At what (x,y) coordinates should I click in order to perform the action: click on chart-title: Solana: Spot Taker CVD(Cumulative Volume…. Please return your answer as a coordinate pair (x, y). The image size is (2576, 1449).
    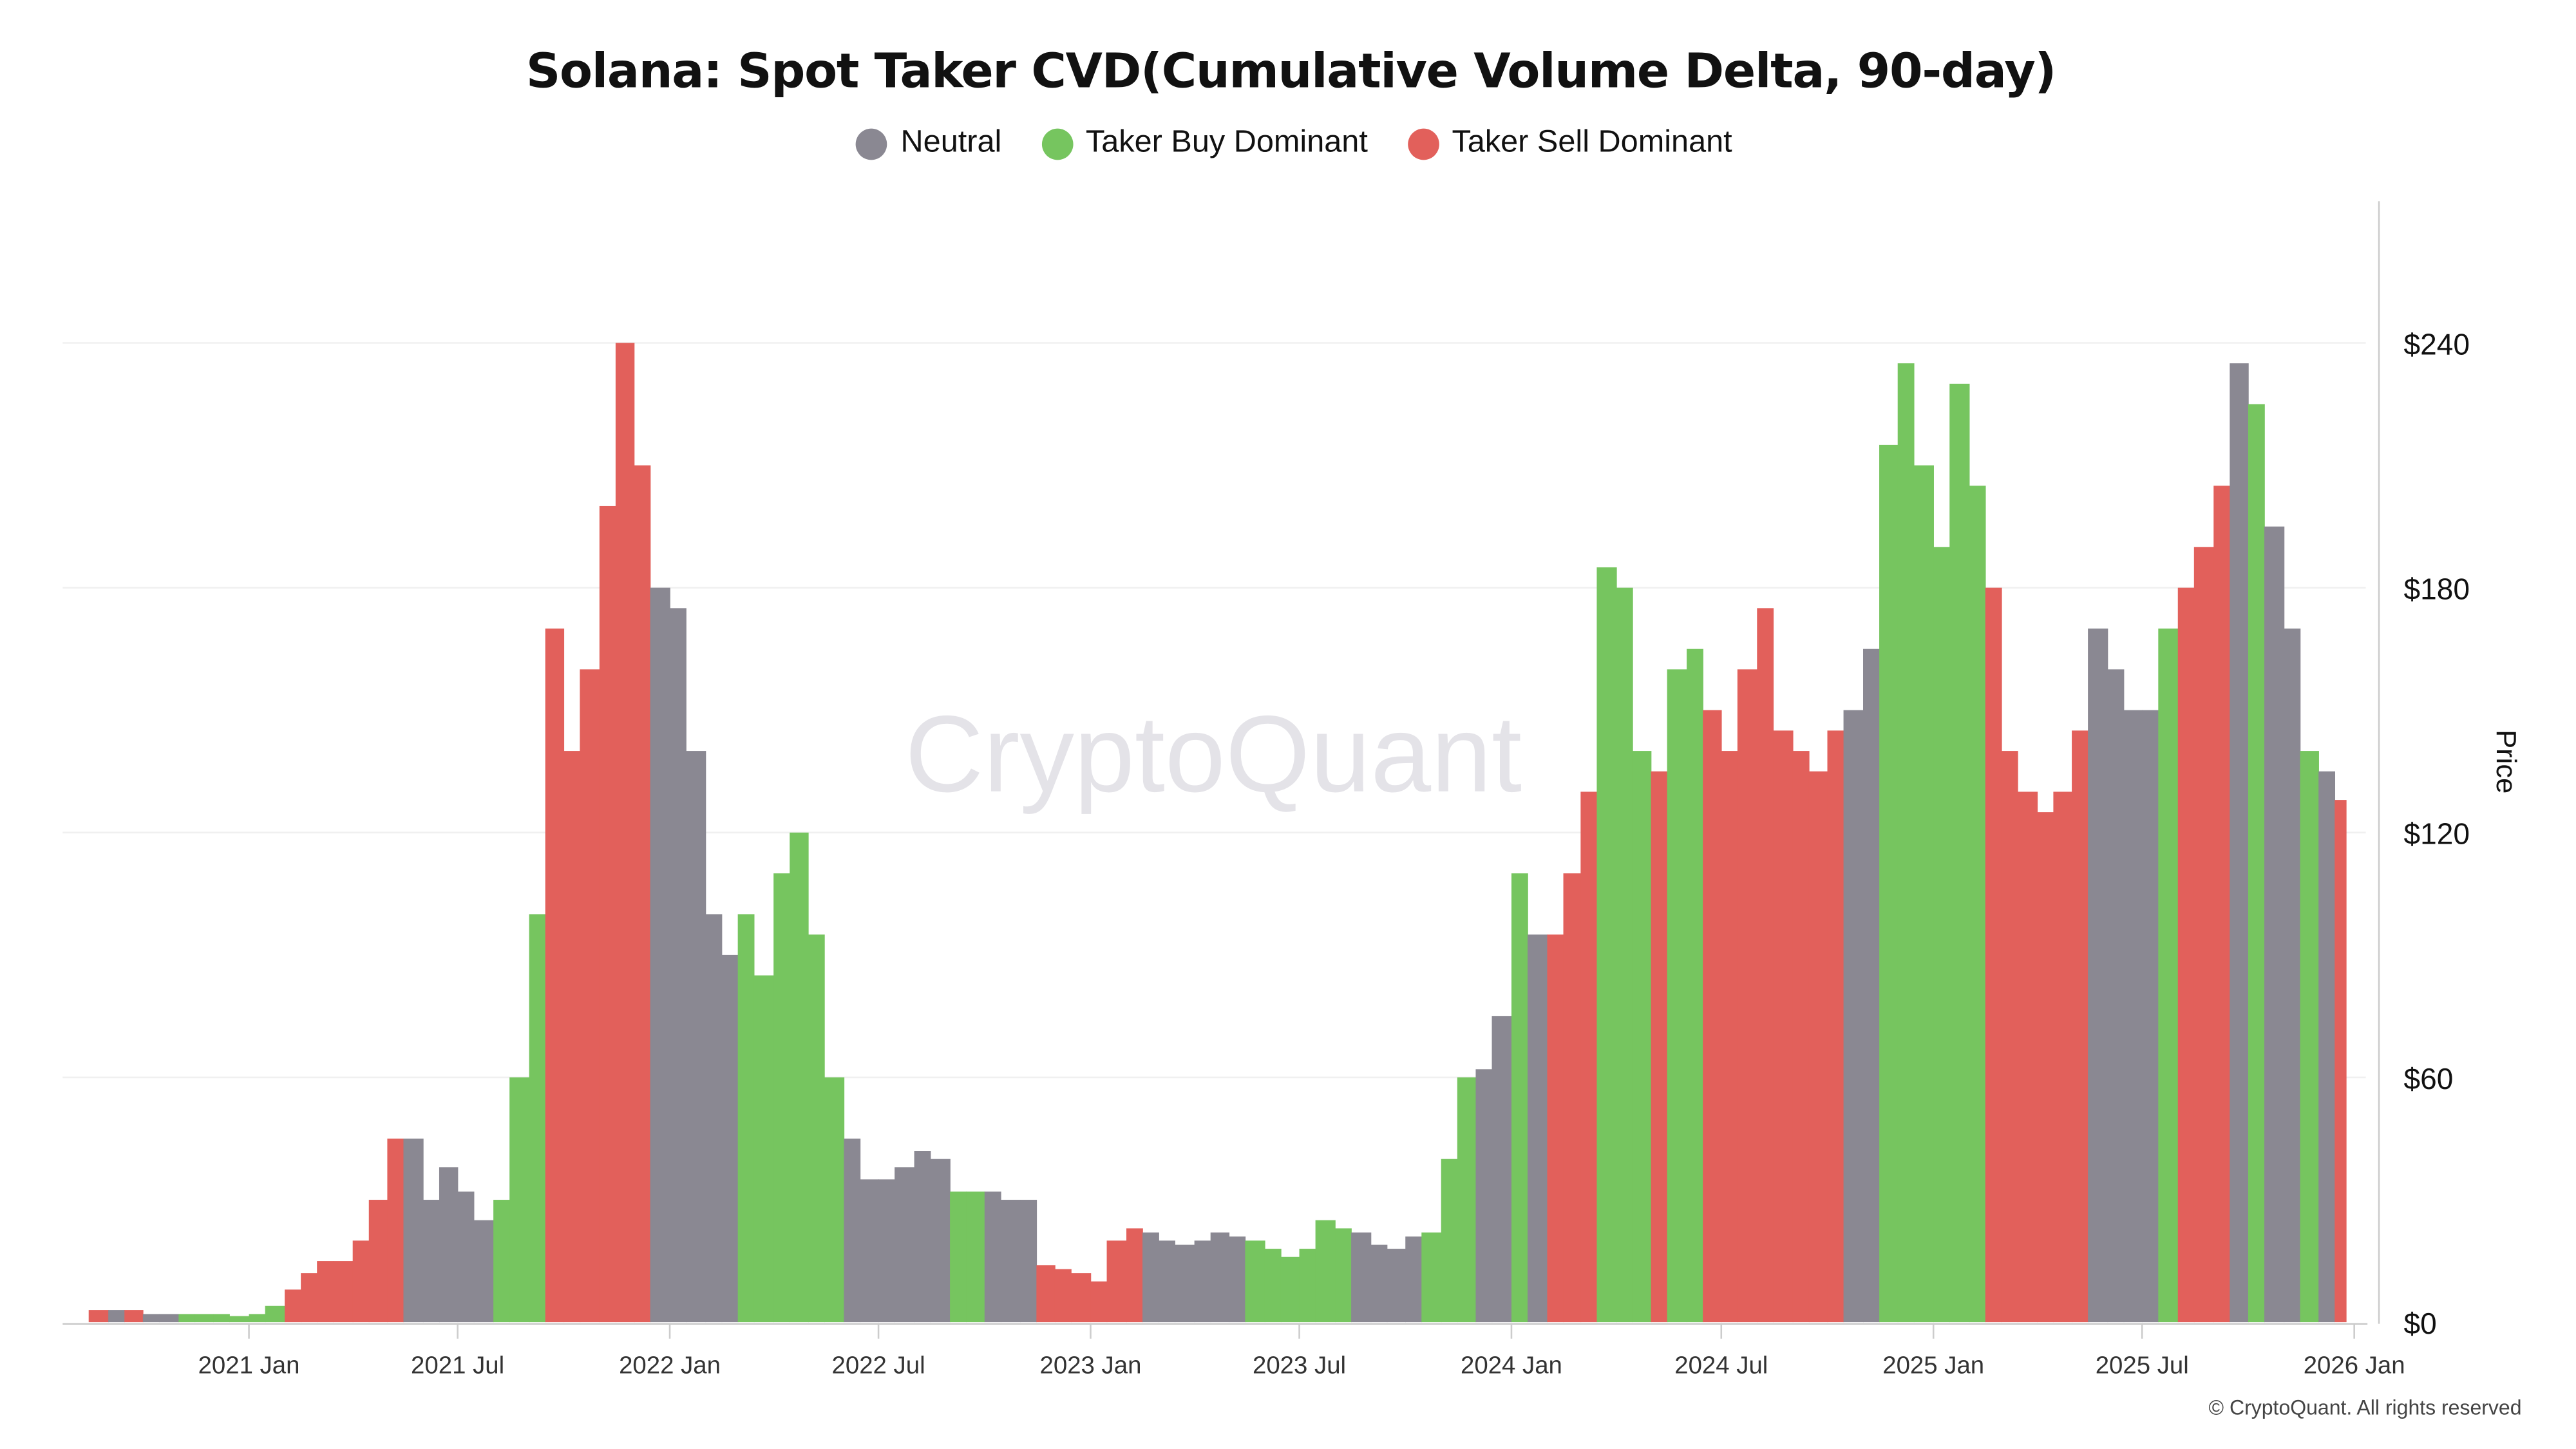
    Looking at the image, I should click on (1291, 71).